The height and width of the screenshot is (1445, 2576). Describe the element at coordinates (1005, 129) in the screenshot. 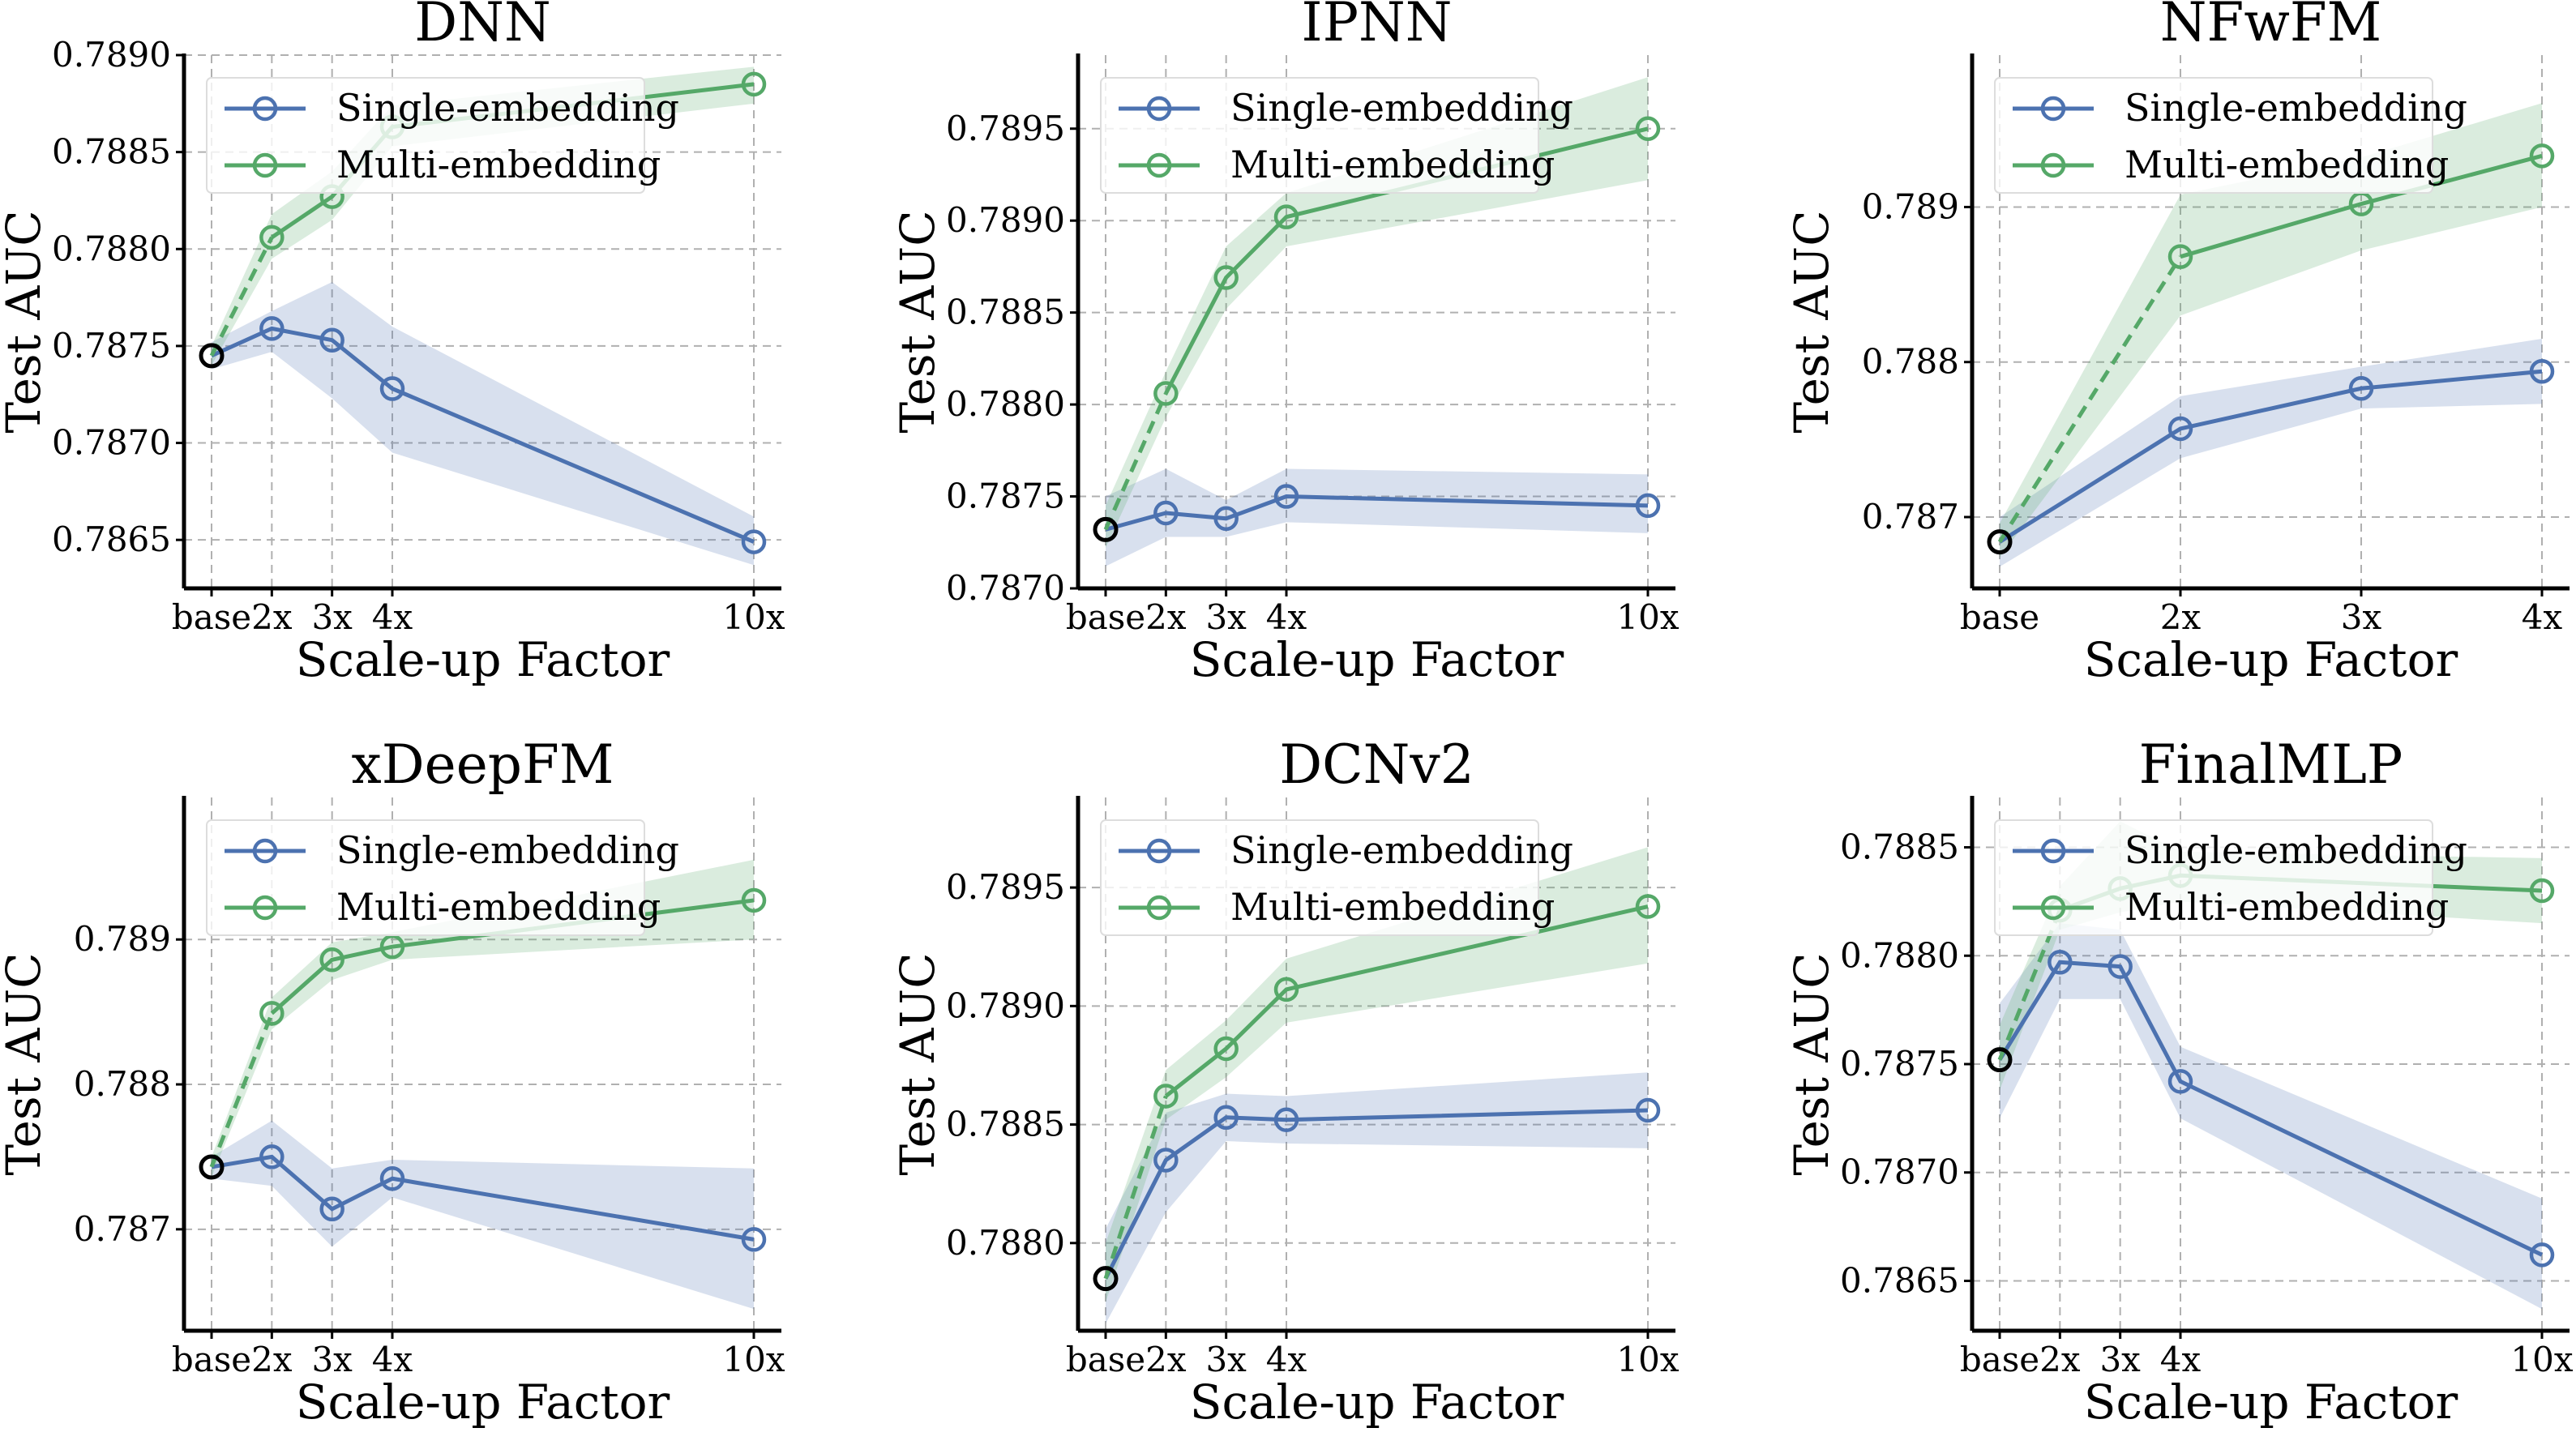

I see `y-tick-label: 0.7895` at that location.